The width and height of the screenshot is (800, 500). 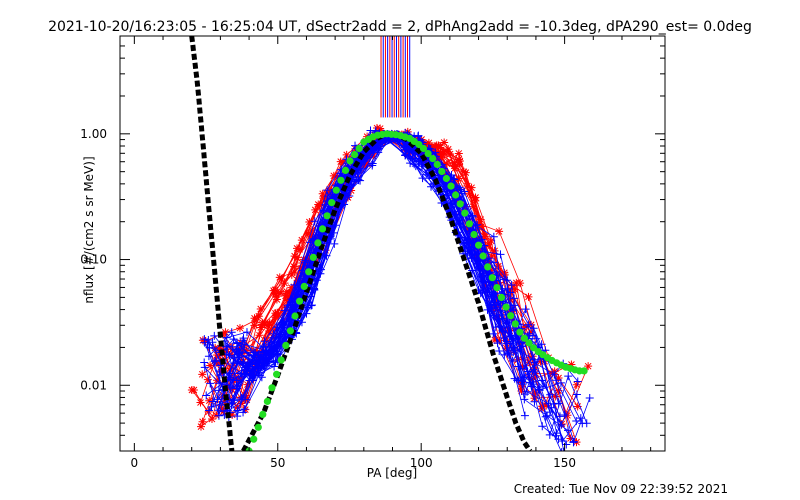 I want to click on fit-curve-black, so click(x=212, y=243).